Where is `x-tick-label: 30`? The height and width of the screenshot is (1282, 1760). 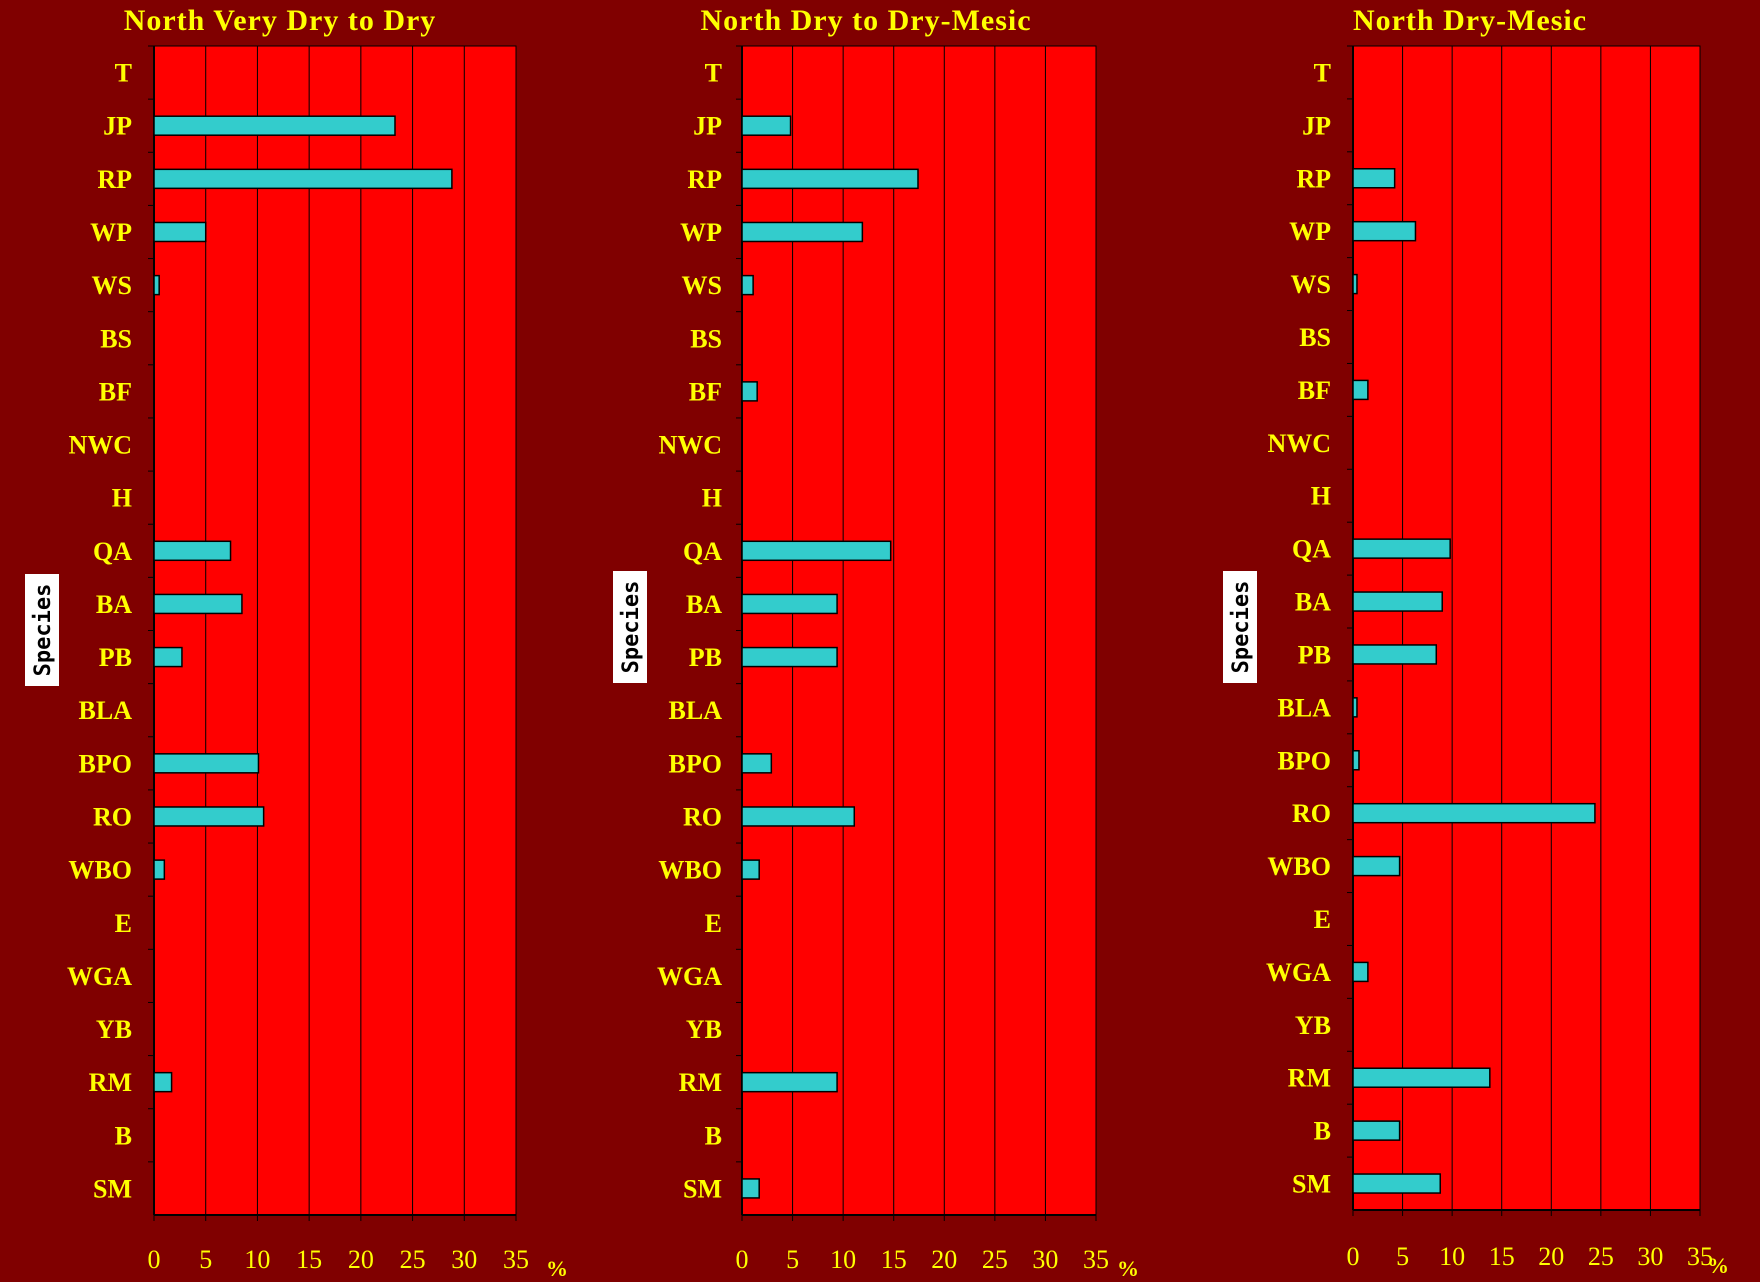 x-tick-label: 30 is located at coordinates (1650, 1256).